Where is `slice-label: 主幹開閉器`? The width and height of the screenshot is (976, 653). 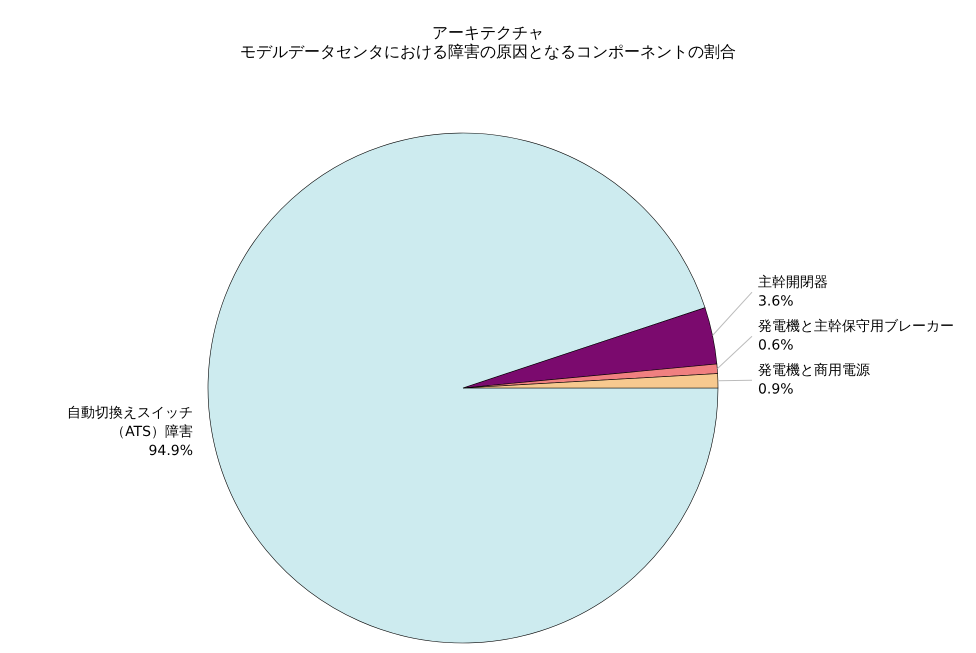 slice-label: 主幹開閉器 is located at coordinates (793, 282).